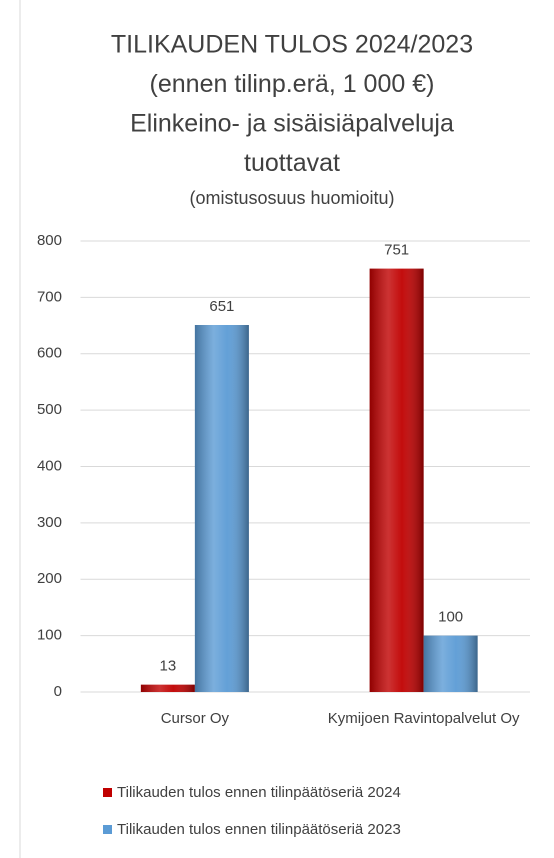 This screenshot has height=858, width=554. I want to click on data-label: 100, so click(450, 617).